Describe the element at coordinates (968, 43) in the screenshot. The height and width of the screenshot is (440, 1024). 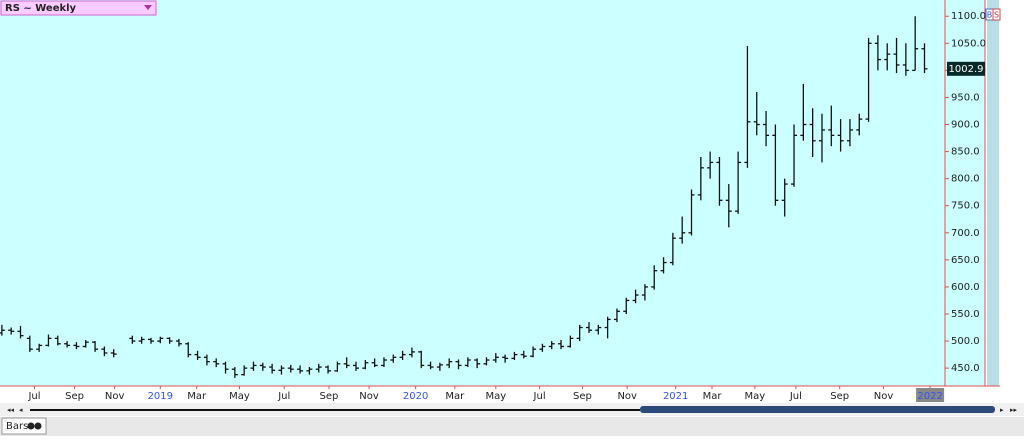
I see `y-tick-label: 1050.0` at that location.